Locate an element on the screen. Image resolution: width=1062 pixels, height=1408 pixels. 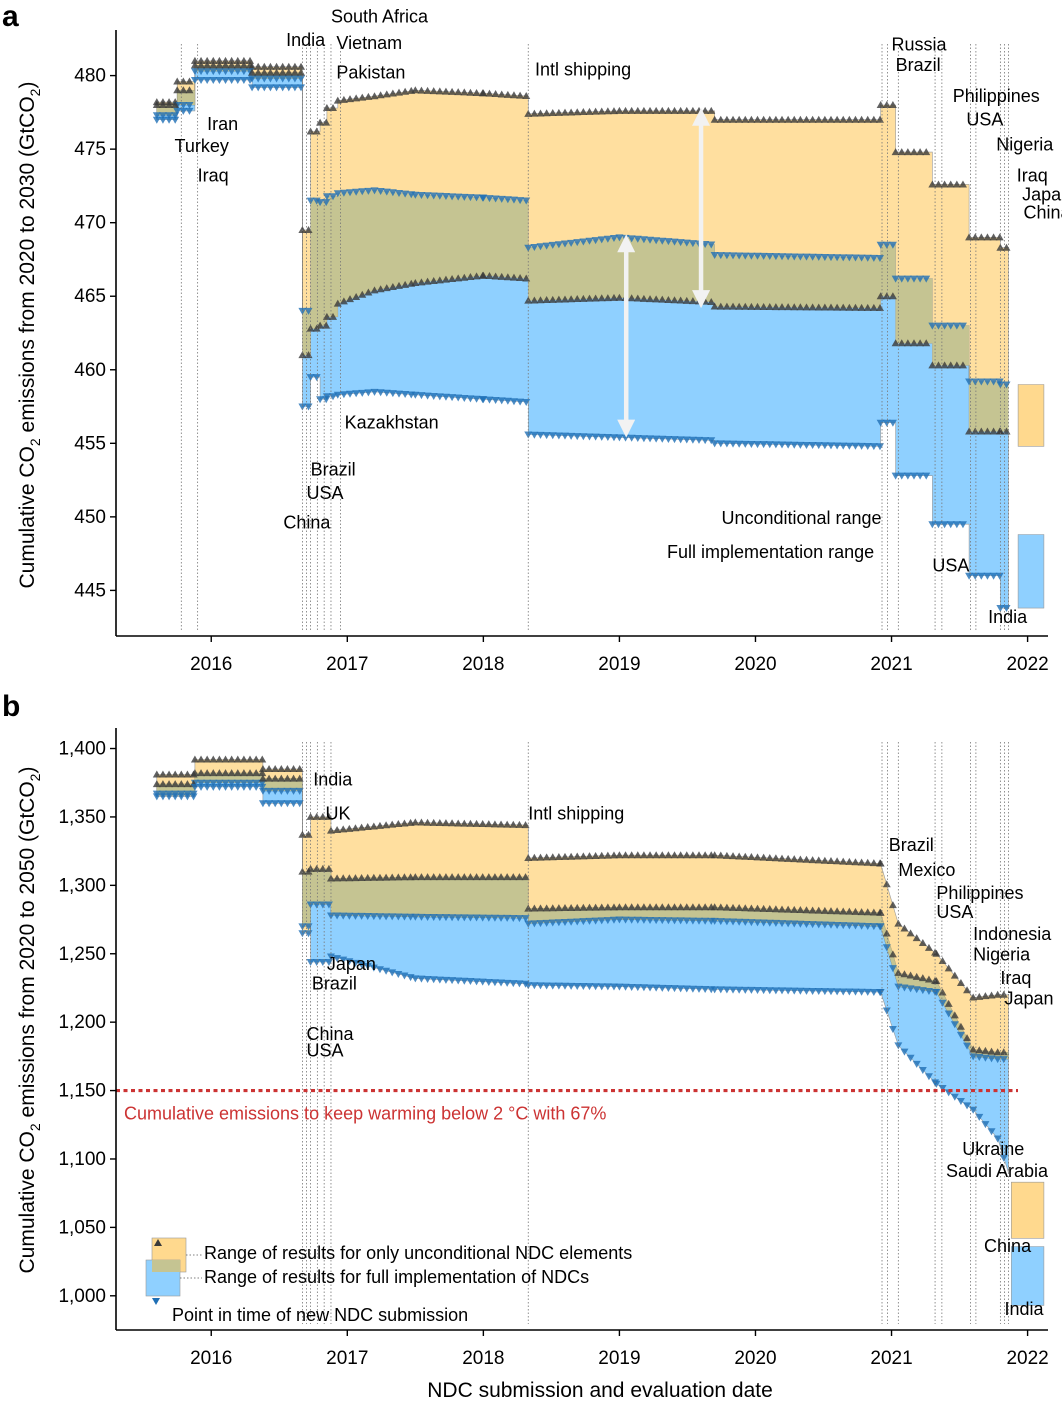
a-y-tick-label: 460 is located at coordinates (90, 370).